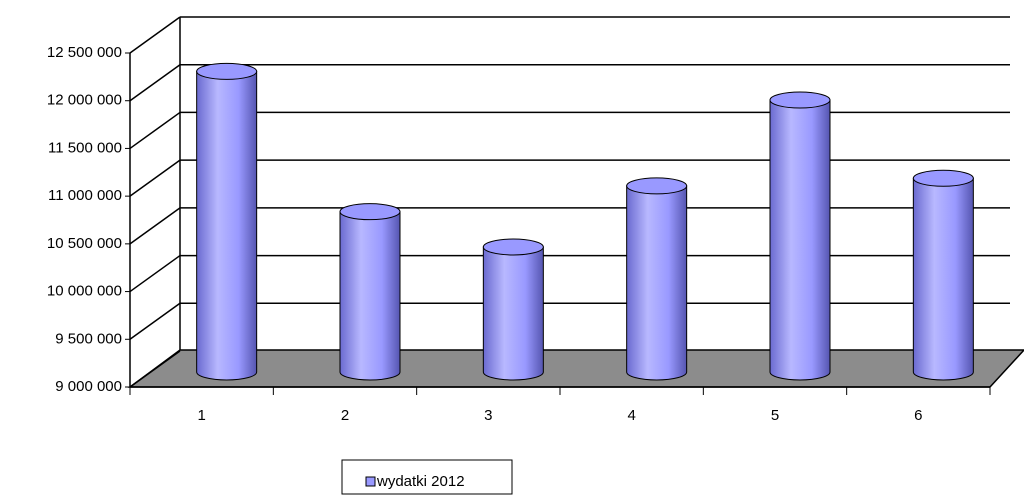  Describe the element at coordinates (85, 195) in the screenshot. I see `y-tick-label: 11 000 000` at that location.